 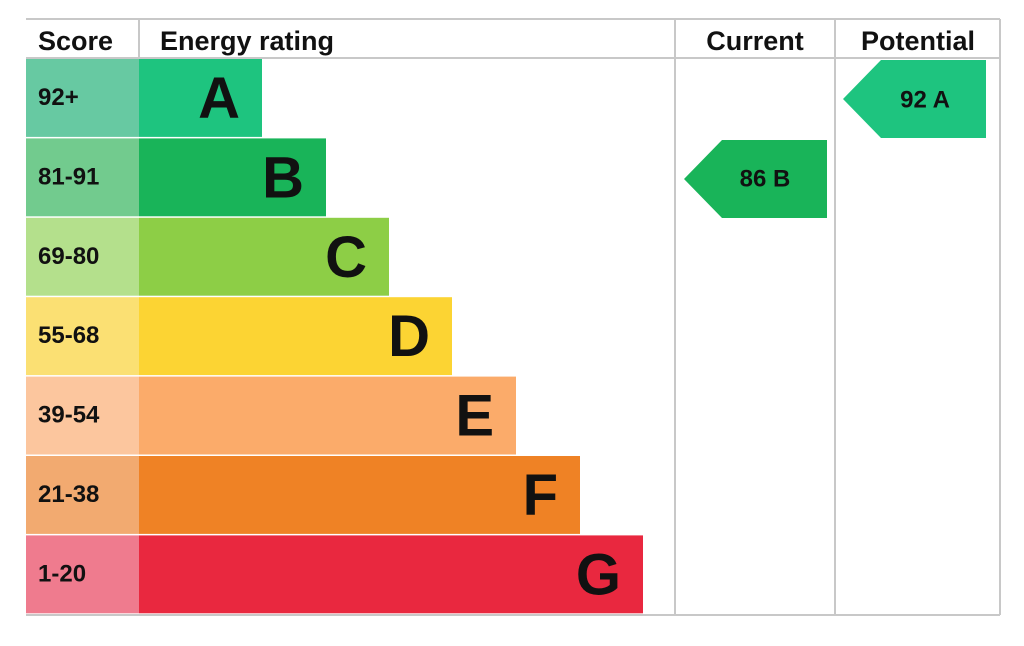 I want to click on header-potential: Potential, so click(x=918, y=41).